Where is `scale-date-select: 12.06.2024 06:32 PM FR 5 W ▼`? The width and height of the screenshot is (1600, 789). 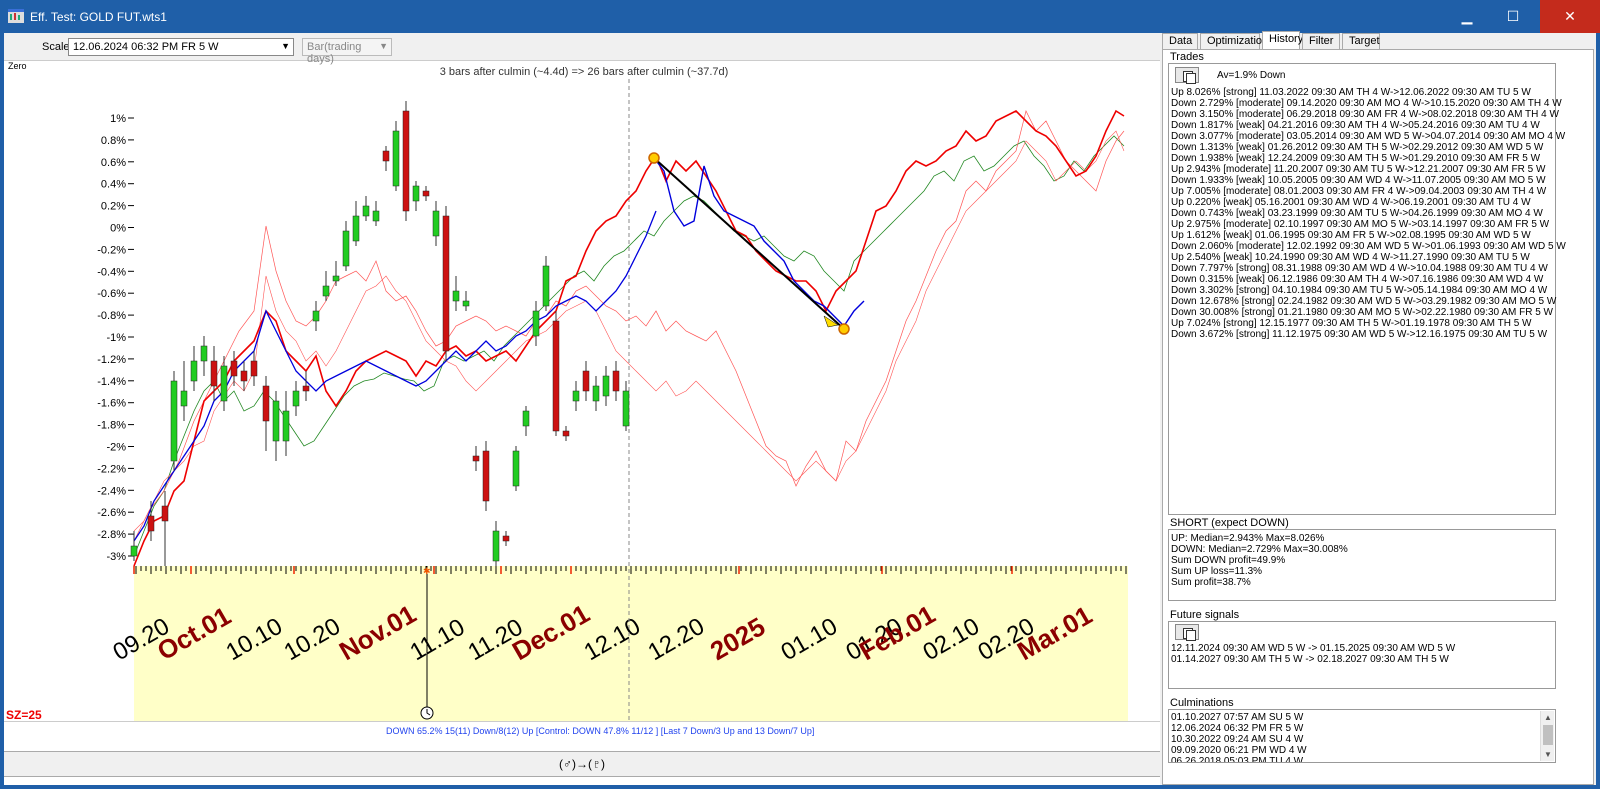 scale-date-select: 12.06.2024 06:32 PM FR 5 W ▼ is located at coordinates (181, 47).